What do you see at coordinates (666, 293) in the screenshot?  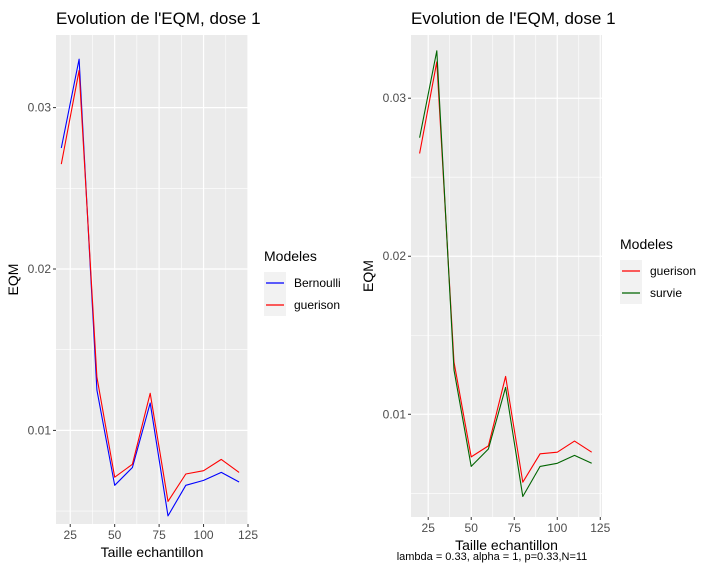 I see `legend-label-survie: survie` at bounding box center [666, 293].